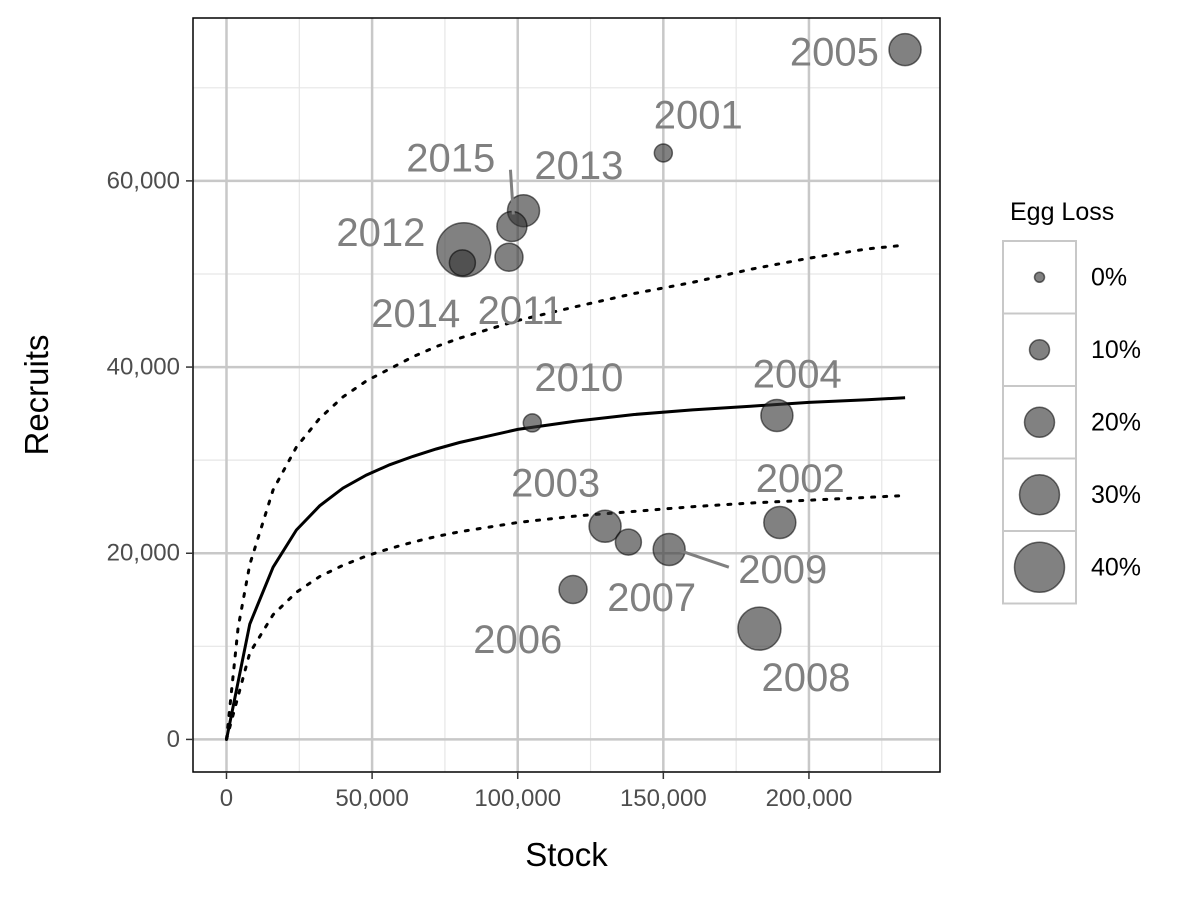 The height and width of the screenshot is (899, 1199). Describe the element at coordinates (651, 598) in the screenshot. I see `point-label-2007: 2007` at that location.